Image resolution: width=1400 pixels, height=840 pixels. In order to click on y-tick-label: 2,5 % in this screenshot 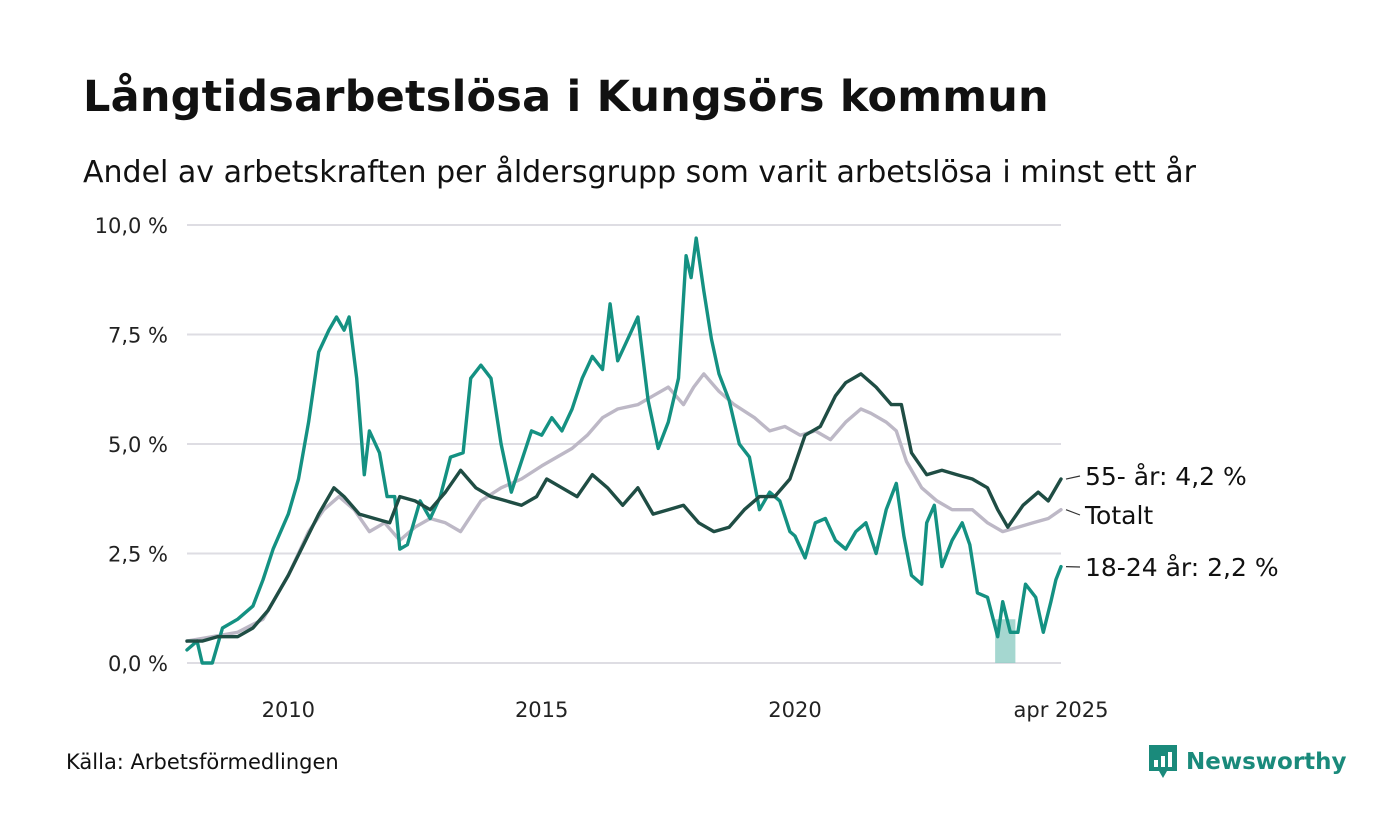, I will do `click(138, 555)`.